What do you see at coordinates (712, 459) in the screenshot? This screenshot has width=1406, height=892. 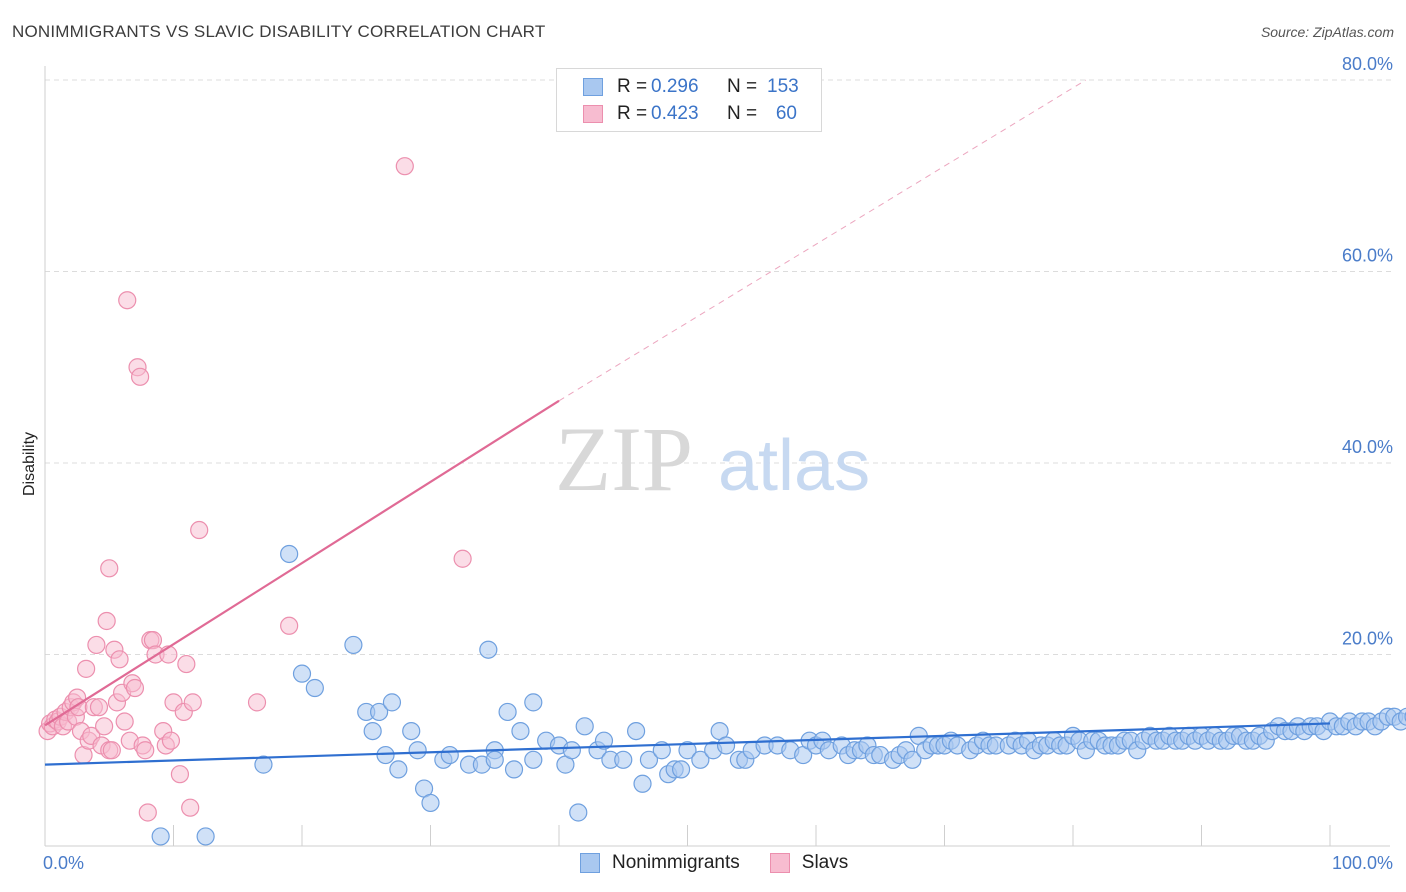 I see `watermark: ZIP atlas` at bounding box center [712, 459].